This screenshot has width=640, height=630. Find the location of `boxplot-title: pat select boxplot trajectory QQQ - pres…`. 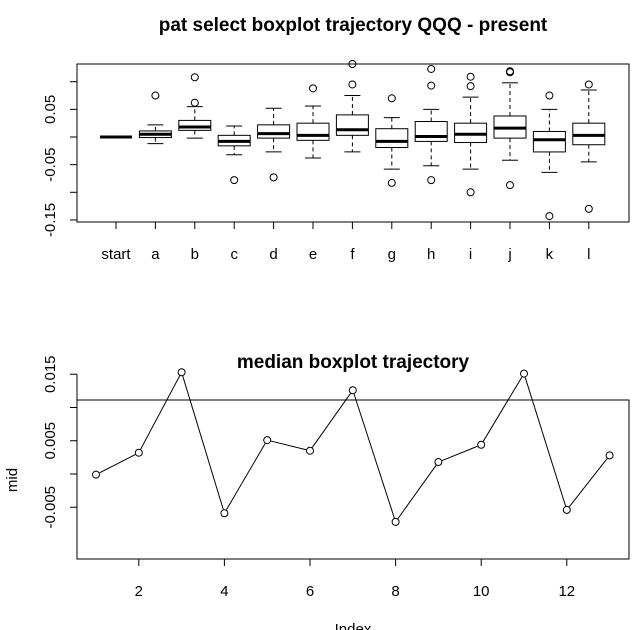

boxplot-title: pat select boxplot trajectory QQQ - pres… is located at coordinates (353, 25).